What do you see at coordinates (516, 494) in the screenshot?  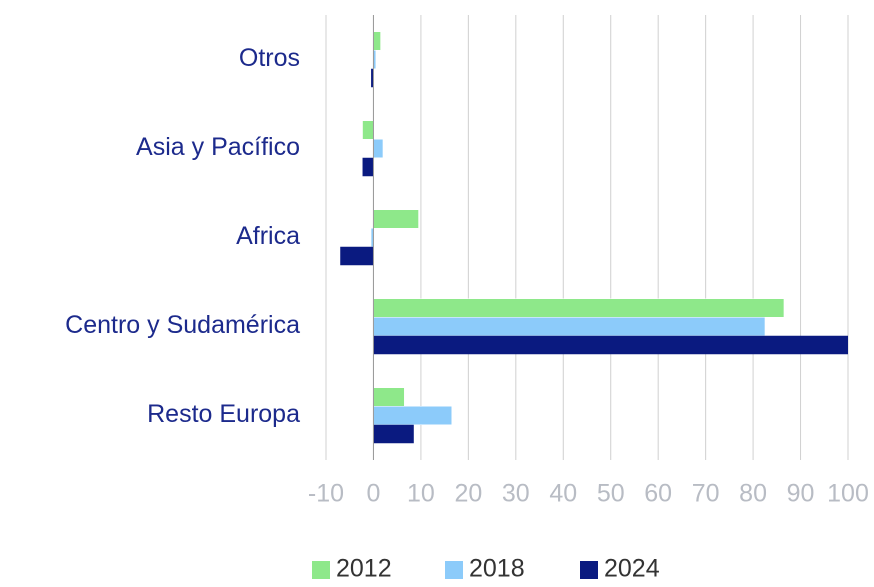 I see `x-tick-label: 30` at bounding box center [516, 494].